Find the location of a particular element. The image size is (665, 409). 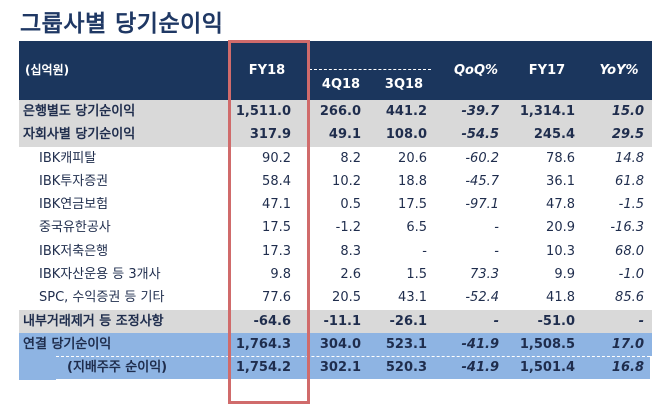

cell-q3_18: 441.2 is located at coordinates (406, 111).